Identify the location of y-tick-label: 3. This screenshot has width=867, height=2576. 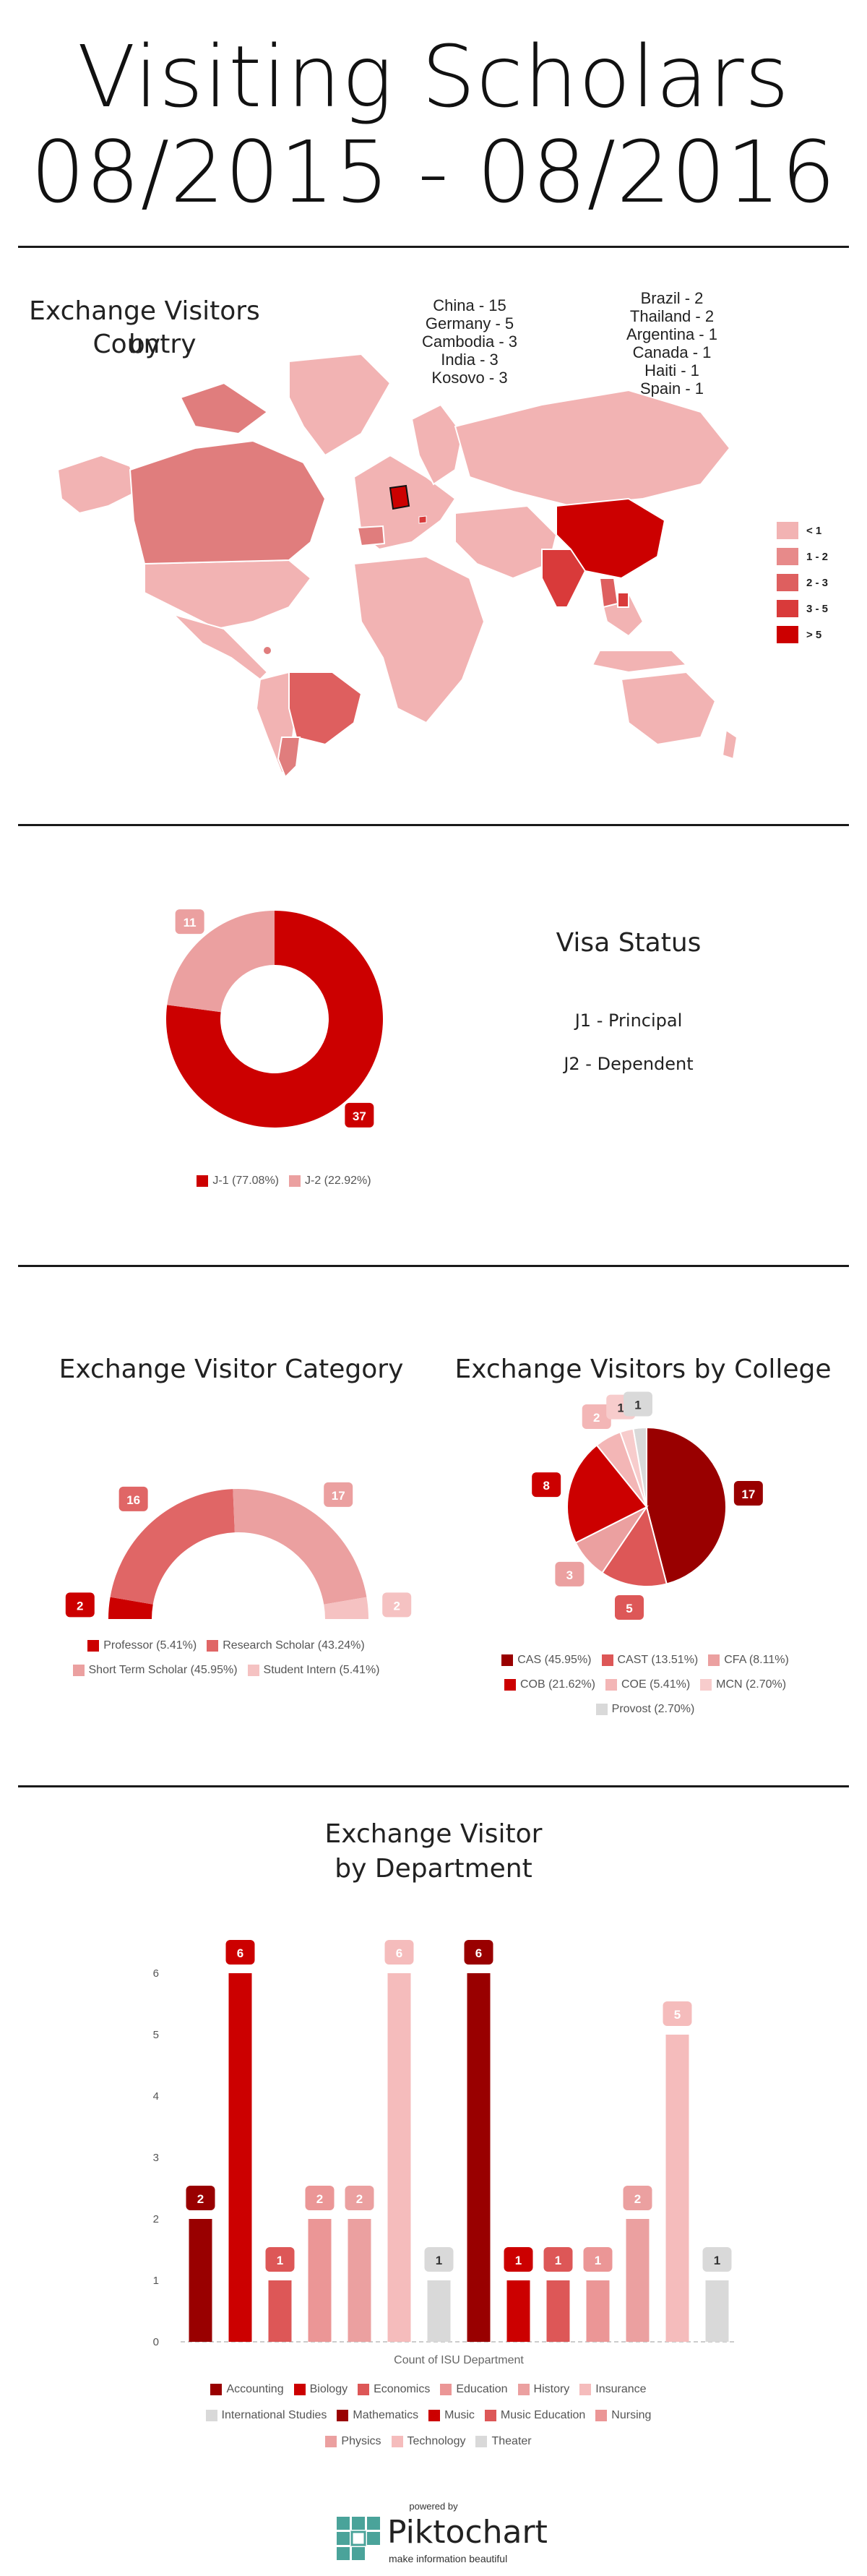
(156, 2158).